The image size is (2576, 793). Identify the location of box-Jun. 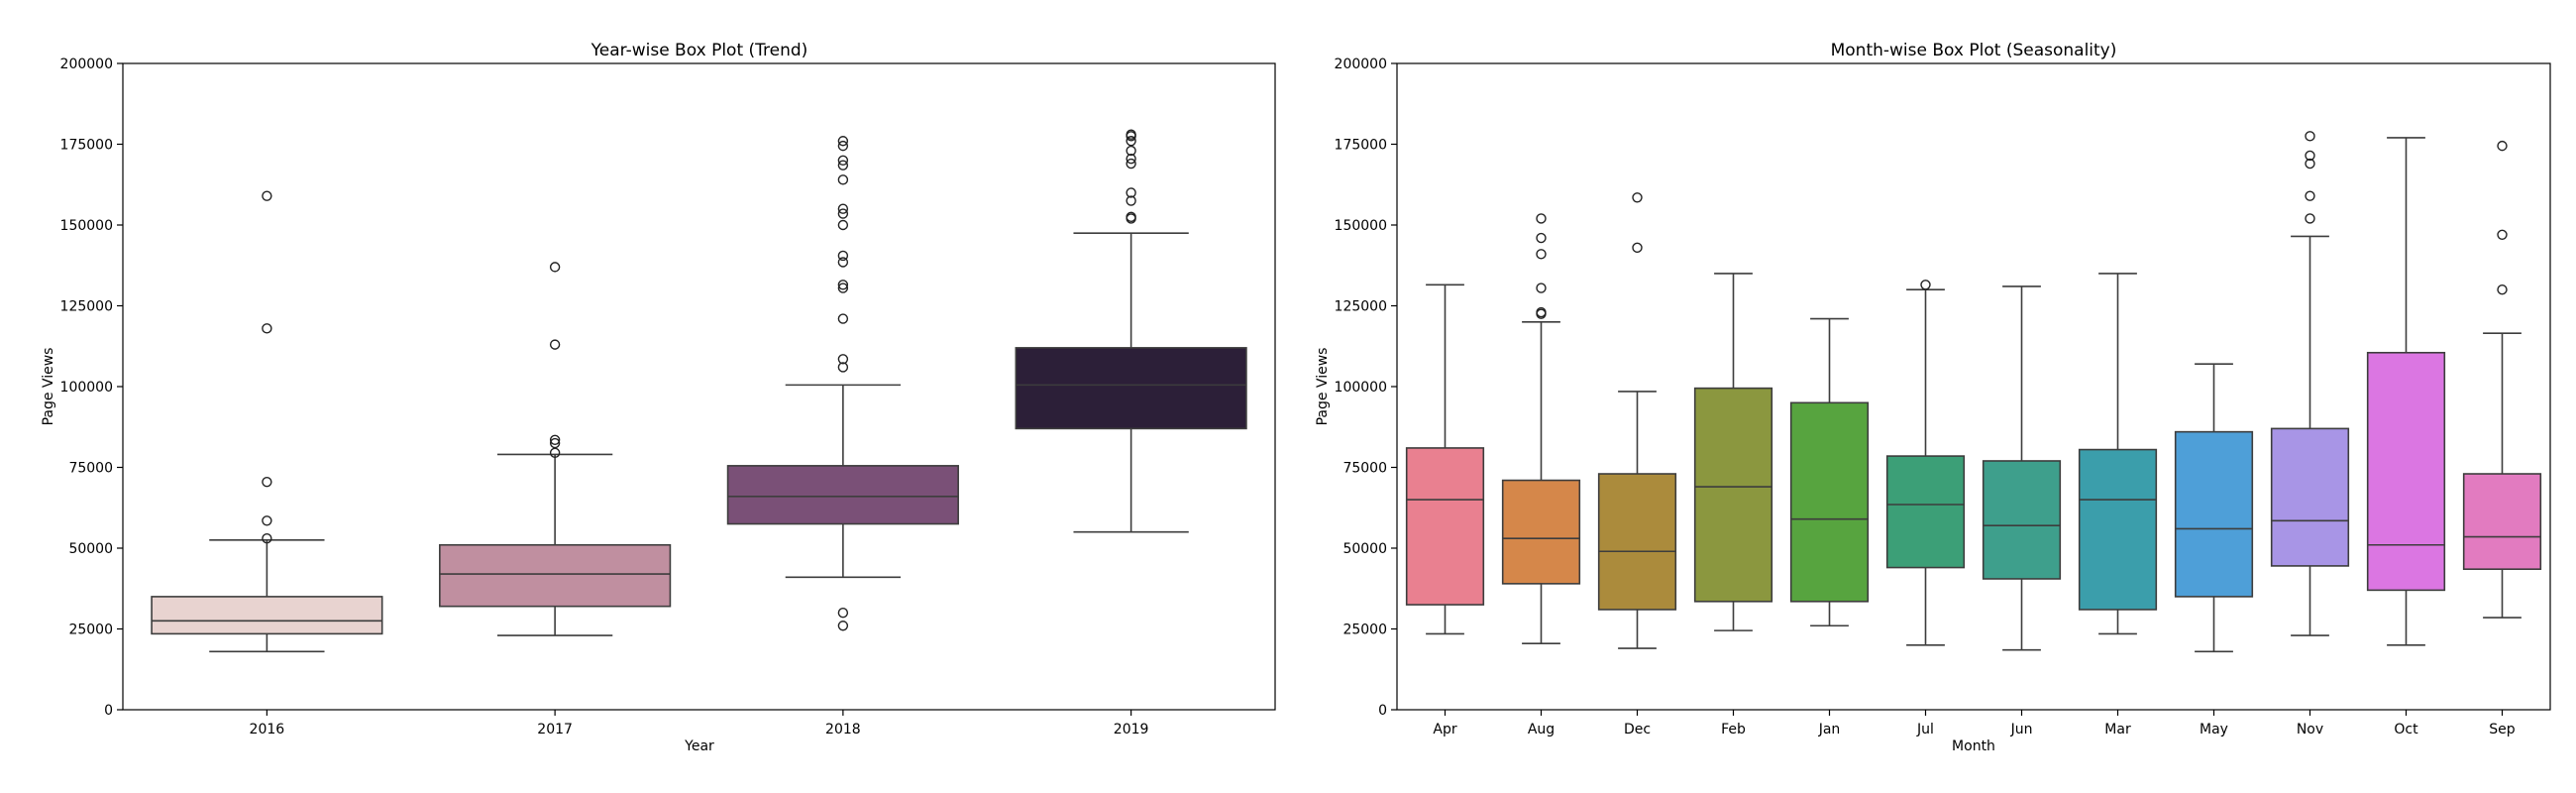
(2022, 468).